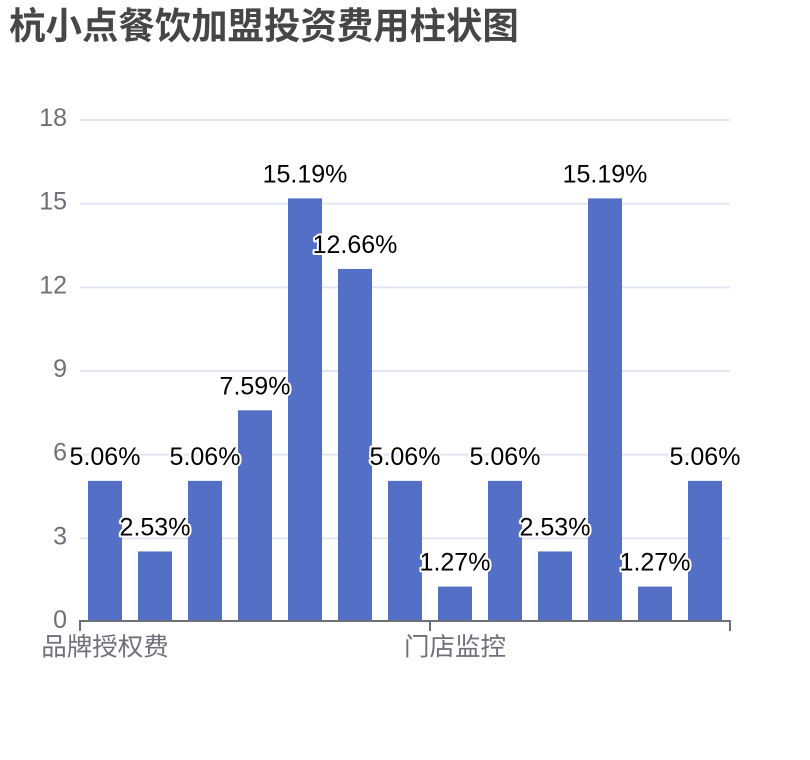 This screenshot has height=760, width=810. What do you see at coordinates (60, 620) in the screenshot?
I see `svg-text: 0` at bounding box center [60, 620].